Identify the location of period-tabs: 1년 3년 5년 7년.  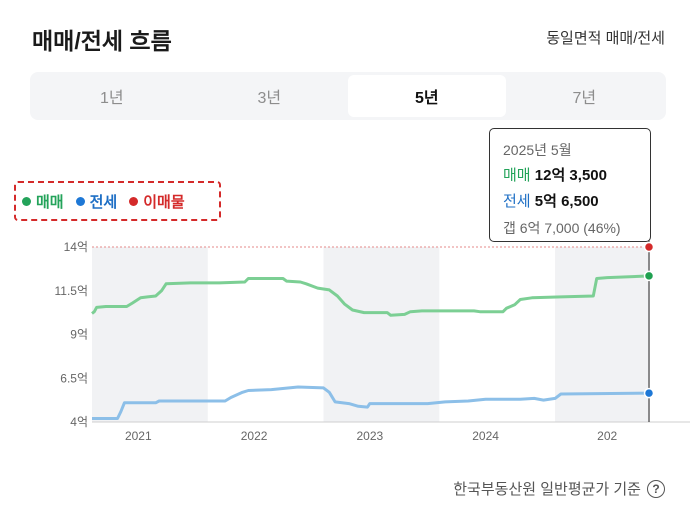
(348, 96).